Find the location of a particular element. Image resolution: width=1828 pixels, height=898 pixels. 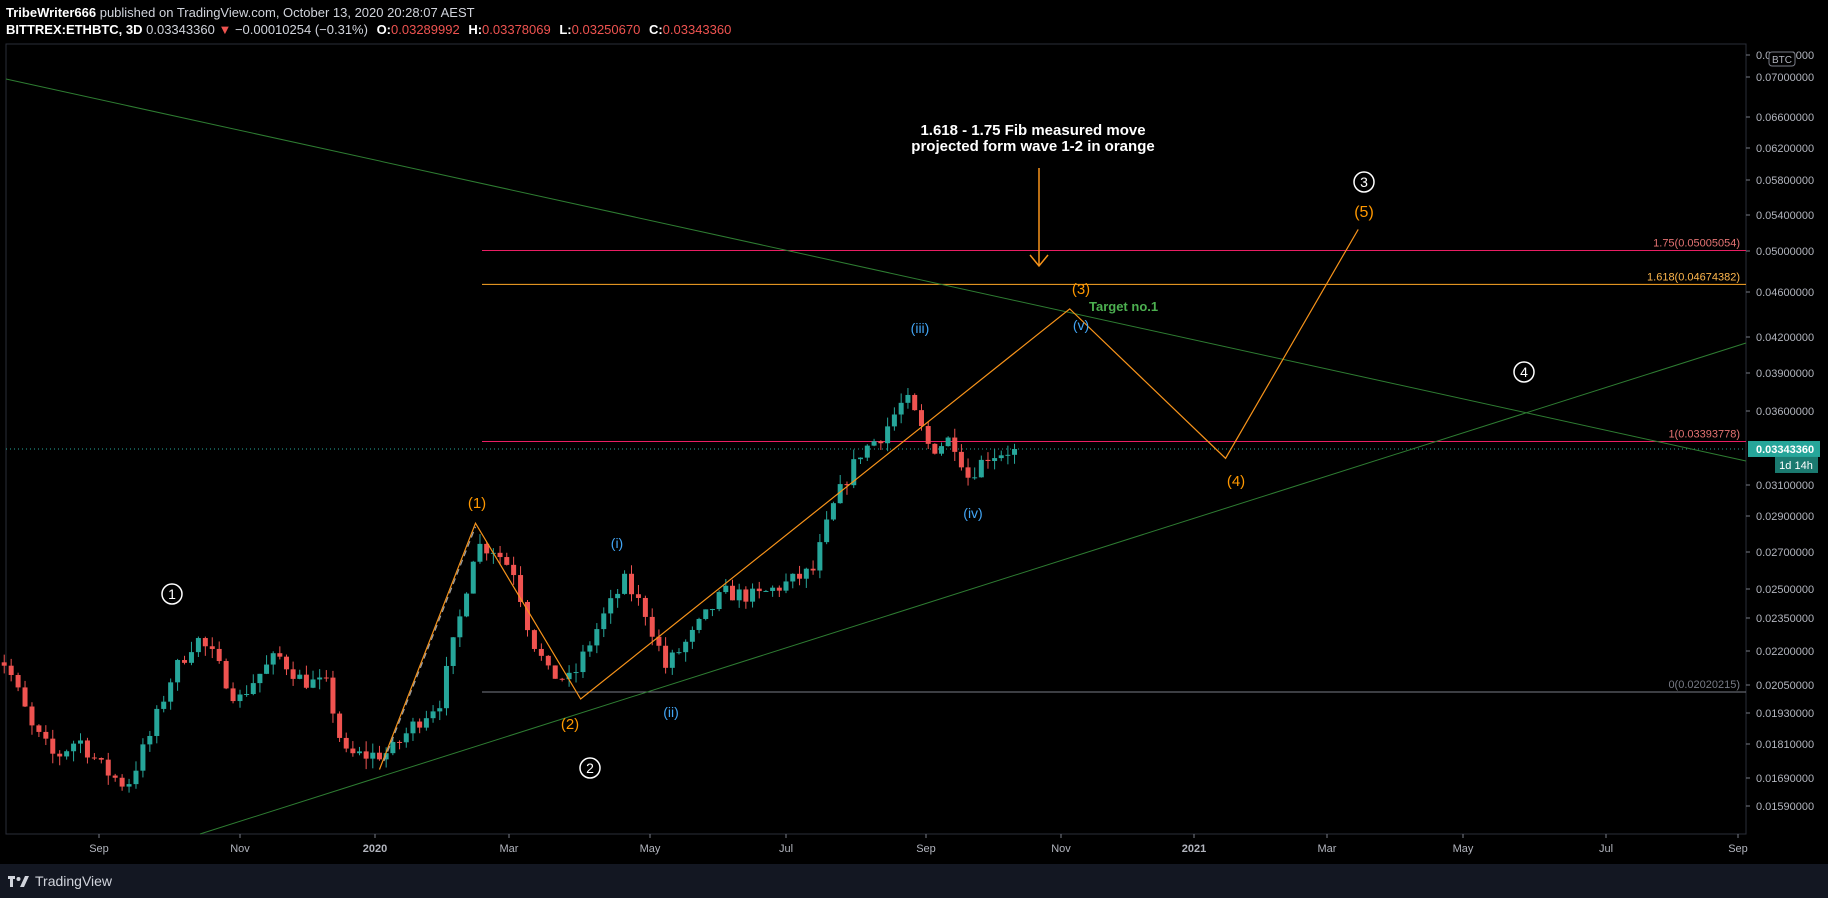

price-tick-label: 0.01690000 is located at coordinates (1785, 779).